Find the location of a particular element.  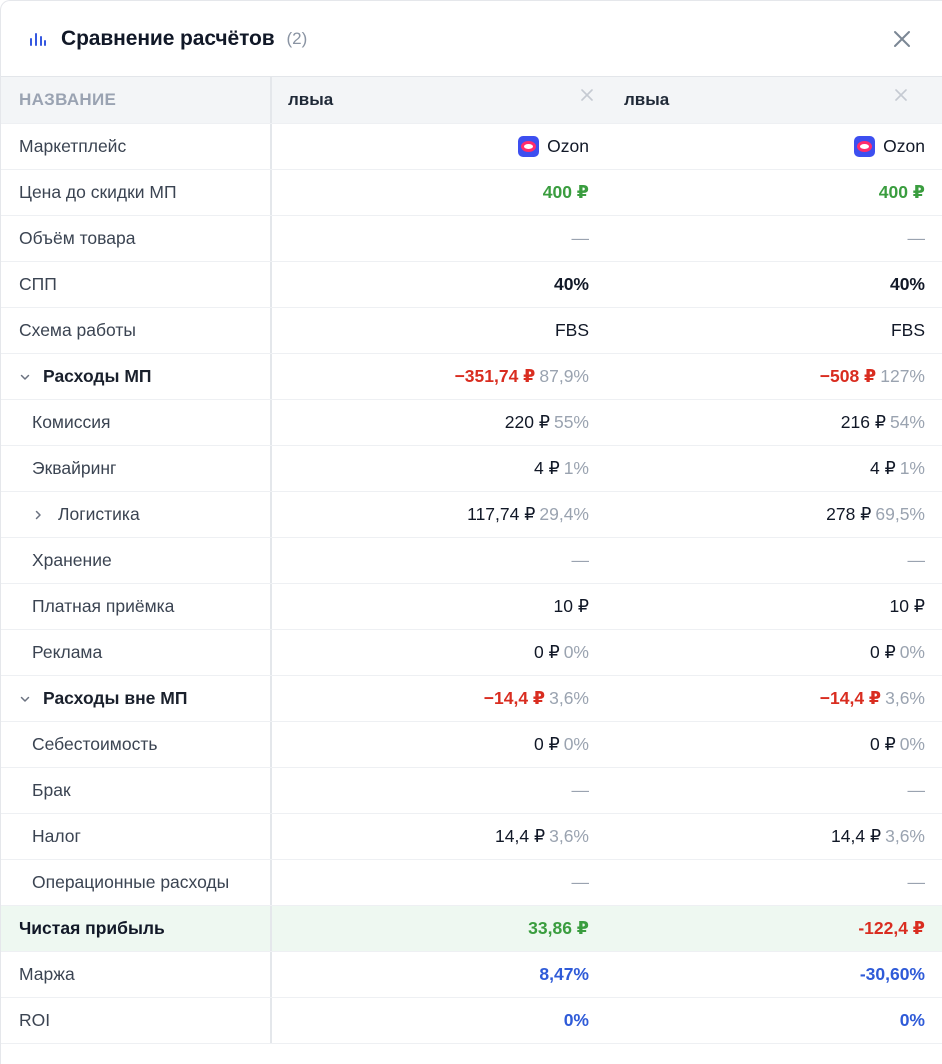

row-label: Расходы вне МП is located at coordinates (136, 698).